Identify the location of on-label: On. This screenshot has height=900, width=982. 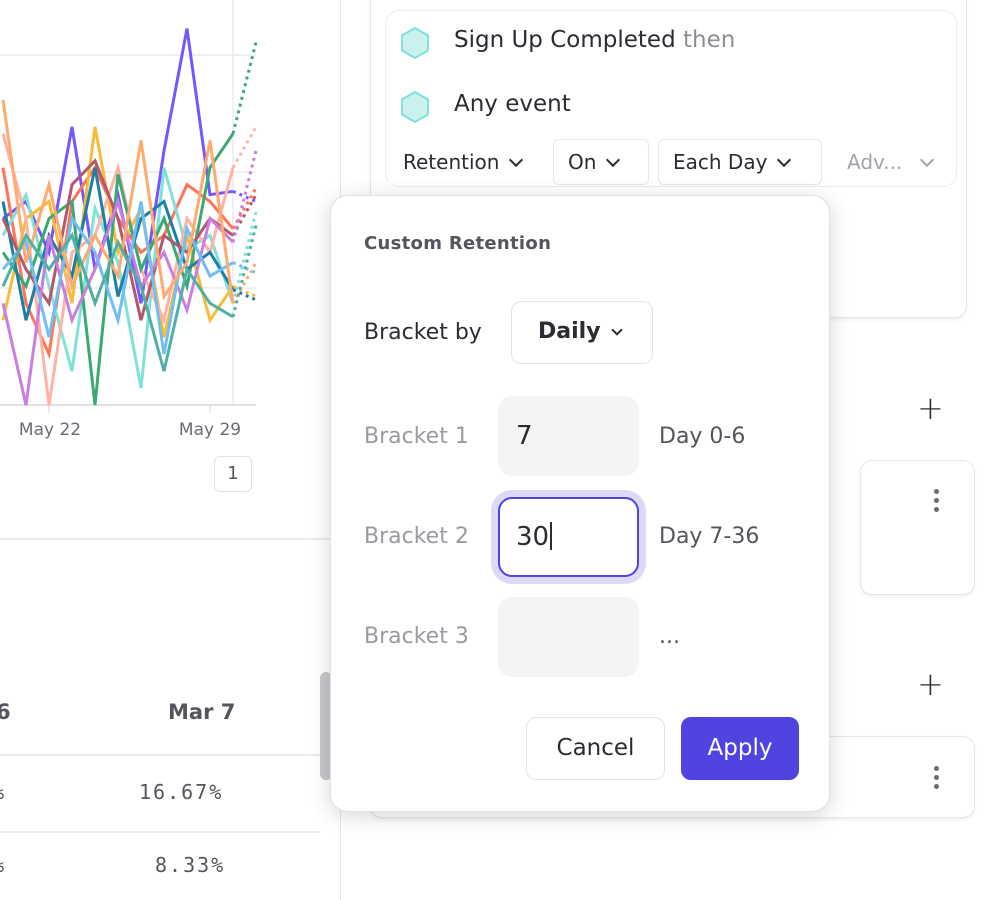
(582, 162).